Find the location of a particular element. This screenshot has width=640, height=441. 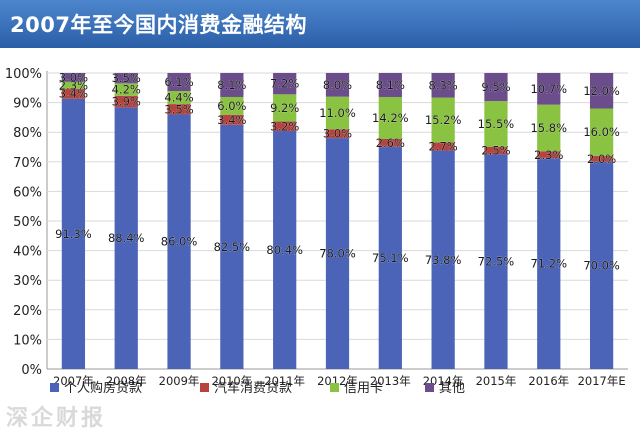

data-label: 86.0% is located at coordinates (179, 242).